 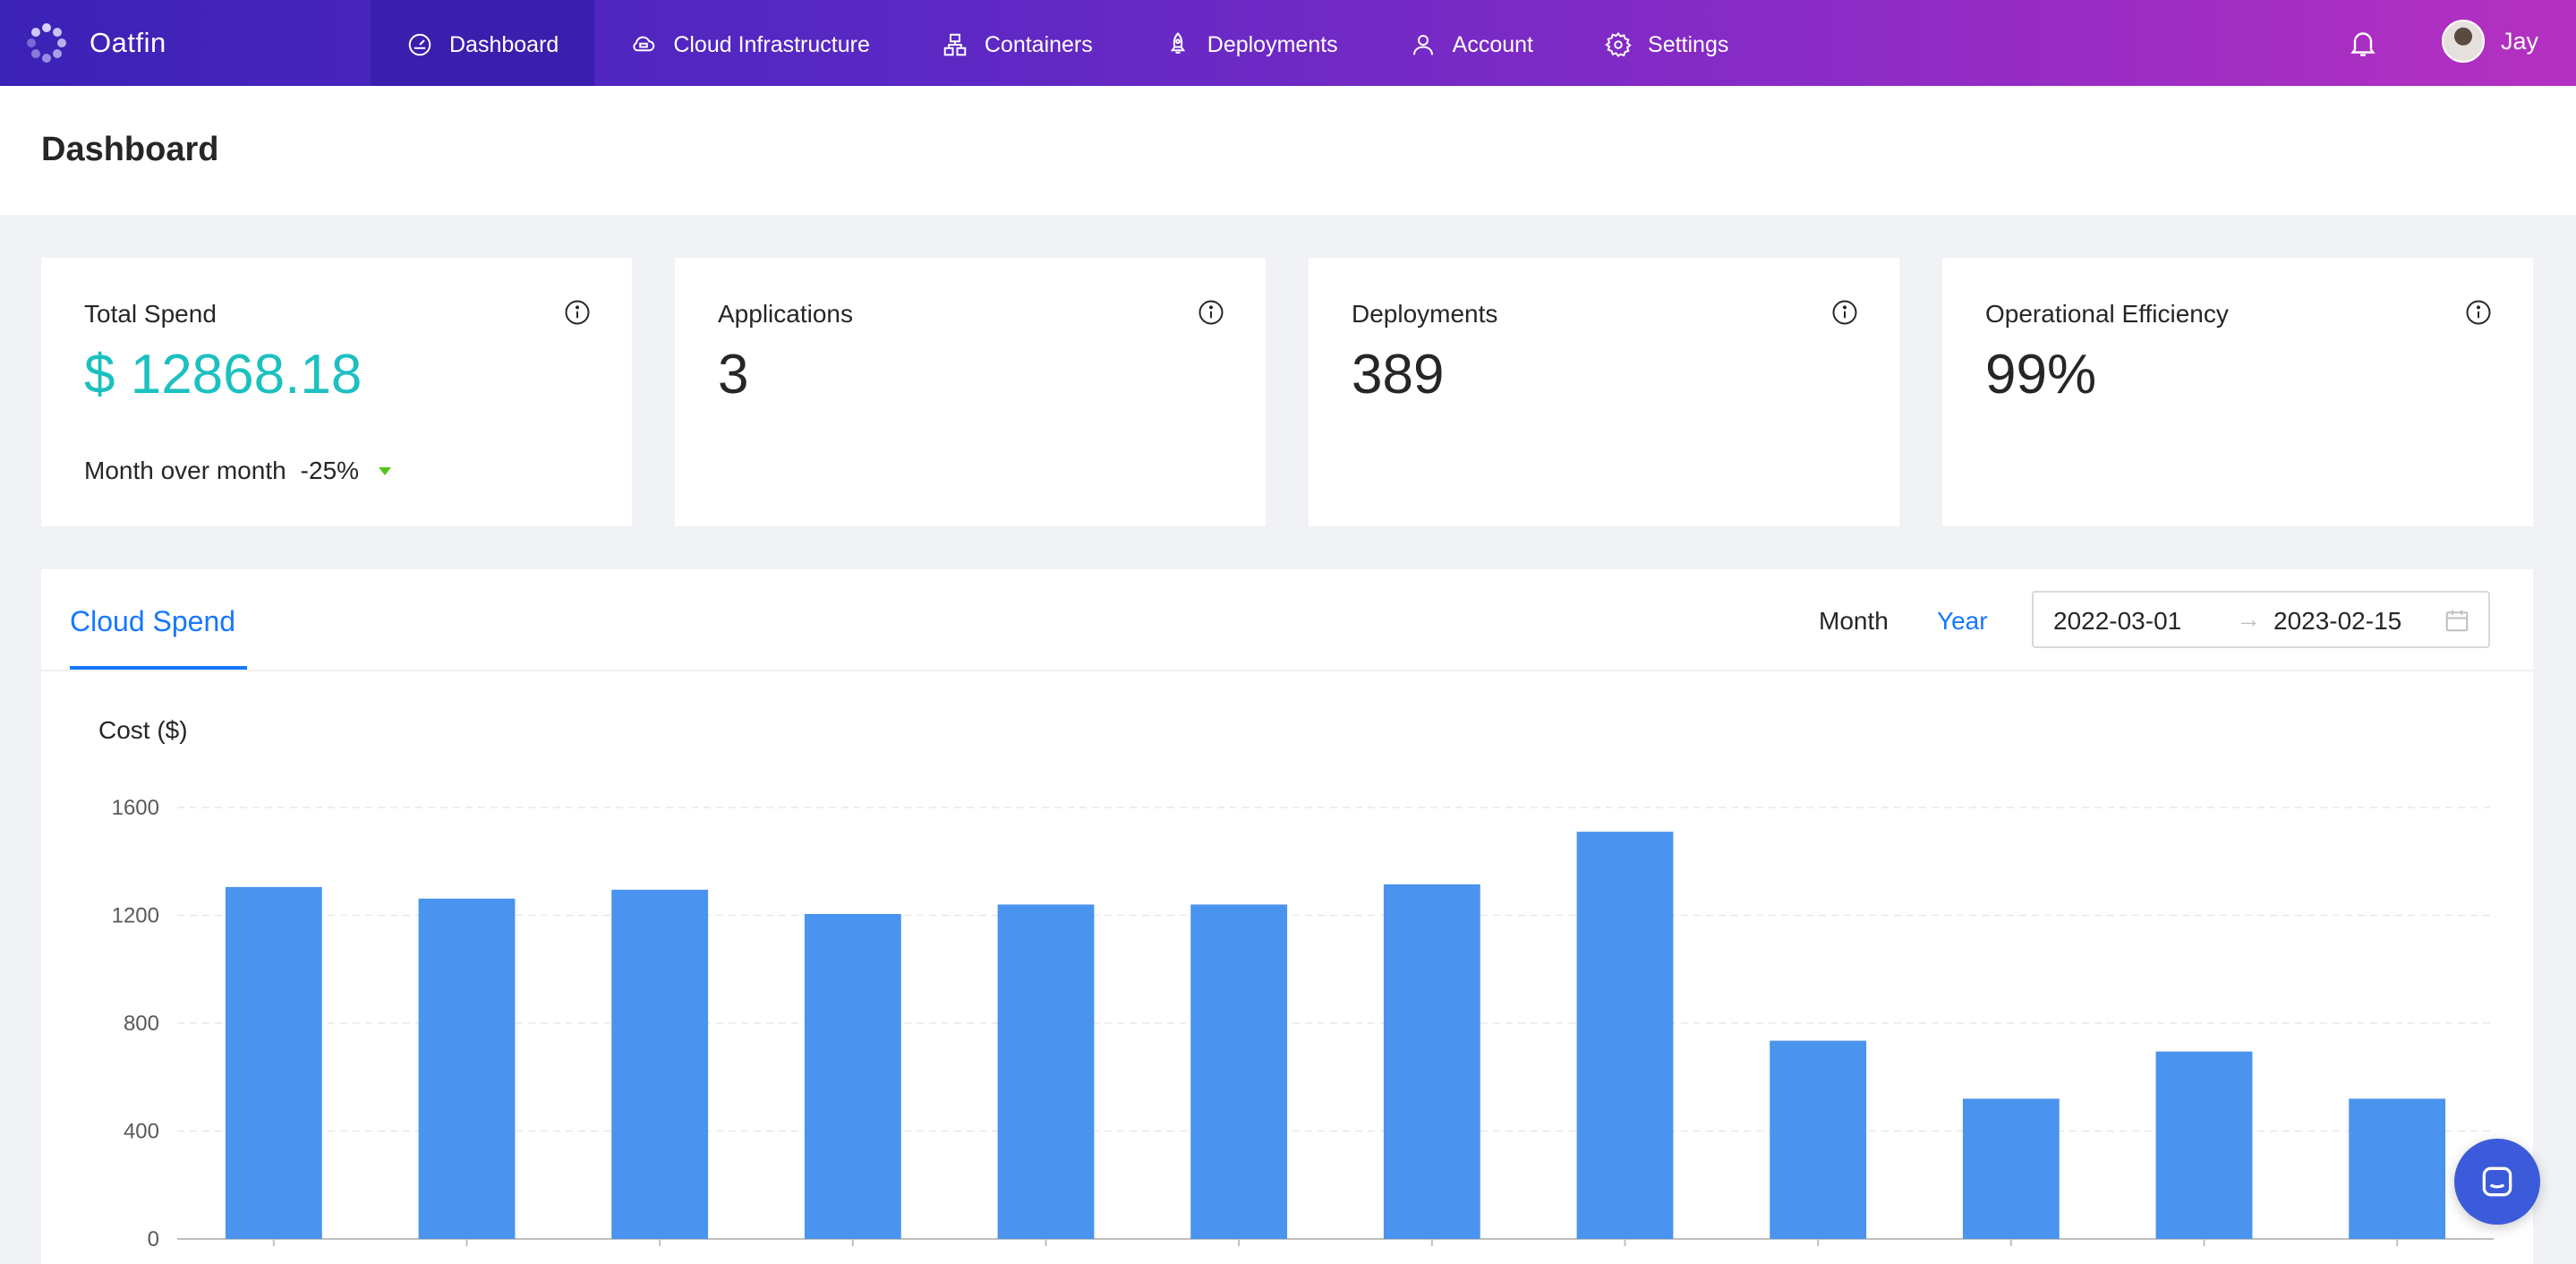 I want to click on page-header: Dashboard, so click(x=1288, y=150).